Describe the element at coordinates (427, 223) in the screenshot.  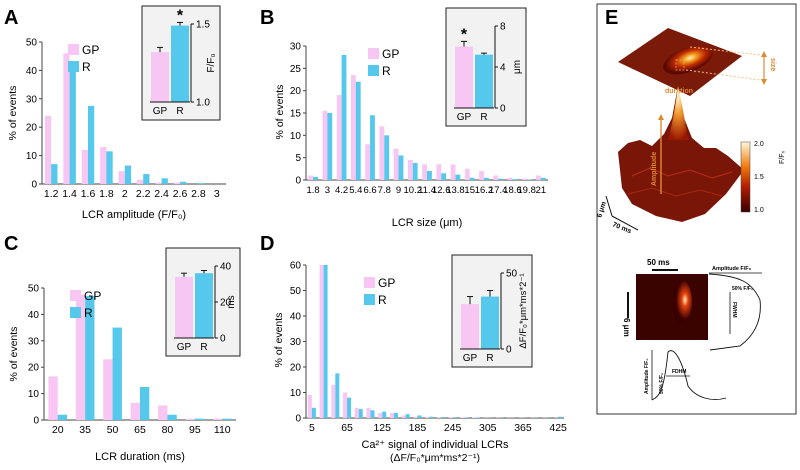
I see `x-axis-label-b: LCR size (μm)` at that location.